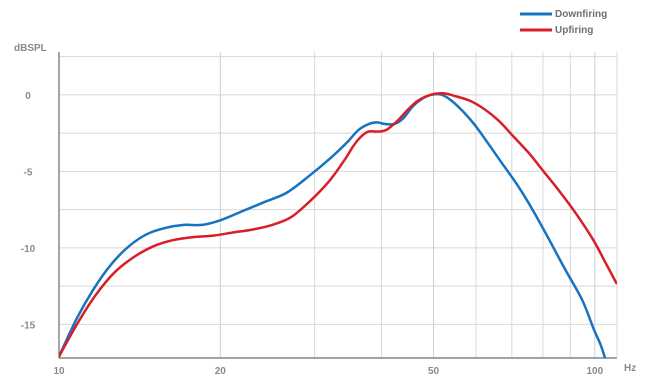 This screenshot has height=379, width=652. What do you see at coordinates (563, 22) in the screenshot?
I see `legend: Downfiring Upfiring` at bounding box center [563, 22].